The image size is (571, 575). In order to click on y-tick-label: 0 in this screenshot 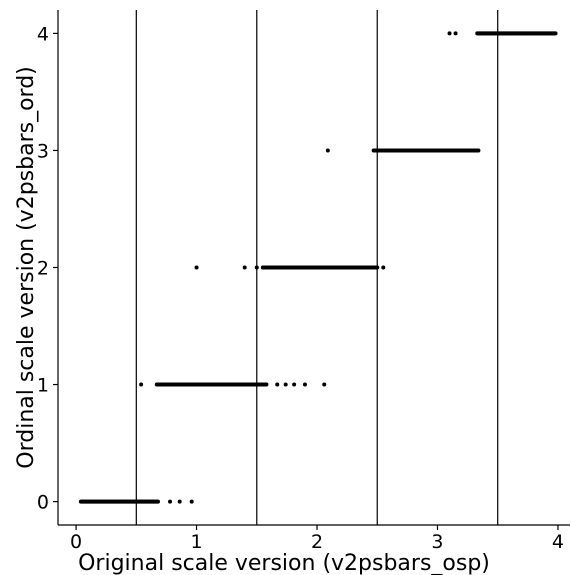, I will do `click(43, 503)`.